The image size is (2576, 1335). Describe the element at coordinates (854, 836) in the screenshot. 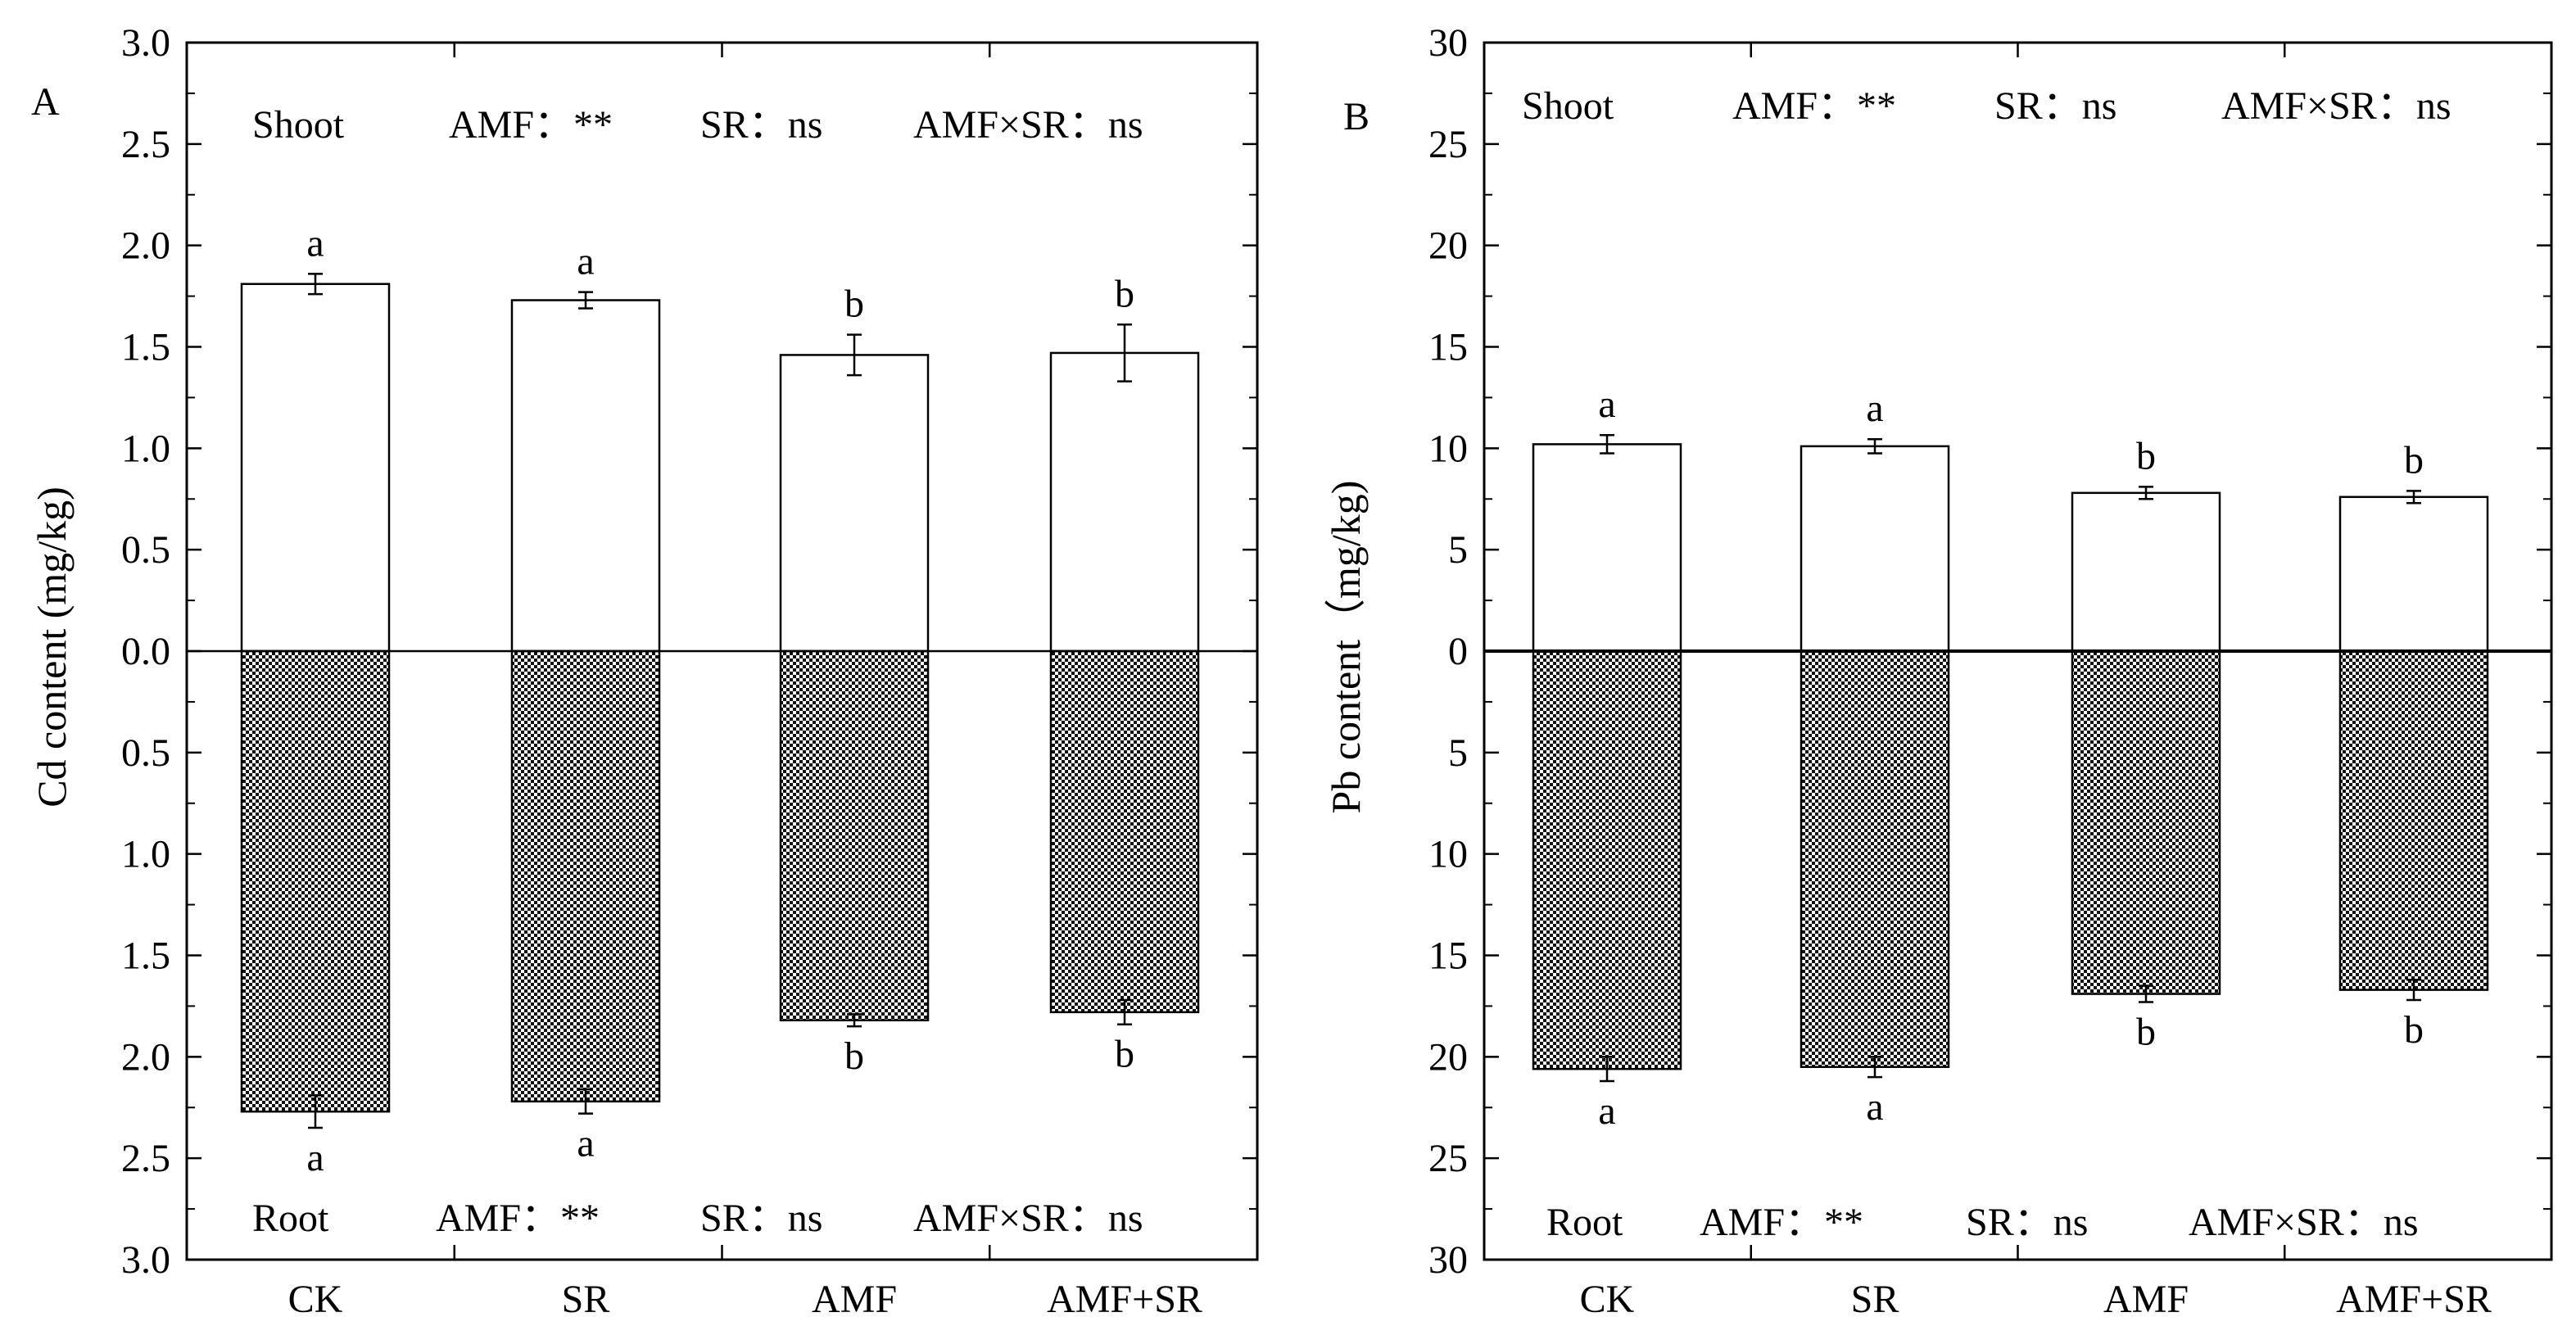

I see `panel-a-bar-root-amf` at that location.